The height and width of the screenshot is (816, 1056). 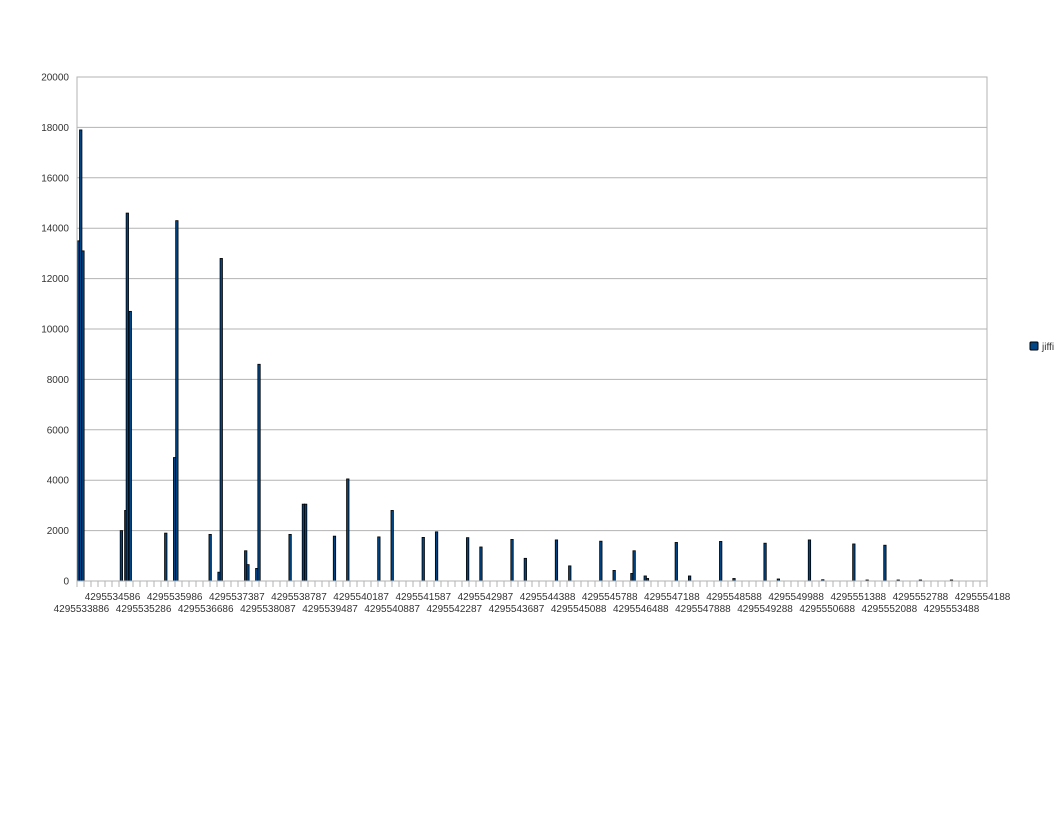 I want to click on legend-swatch, so click(x=1034, y=346).